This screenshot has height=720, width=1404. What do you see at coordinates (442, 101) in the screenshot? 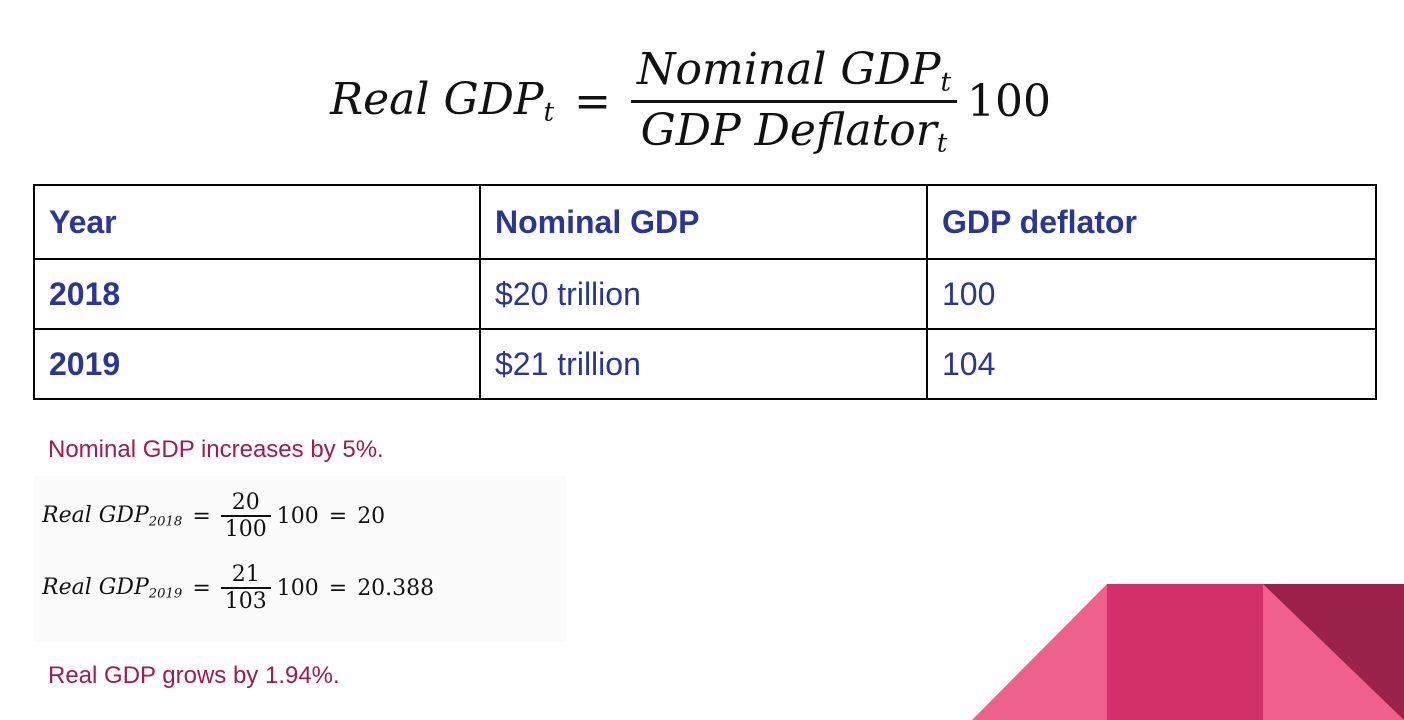
I see `formula-lhs: Real GDPt` at bounding box center [442, 101].